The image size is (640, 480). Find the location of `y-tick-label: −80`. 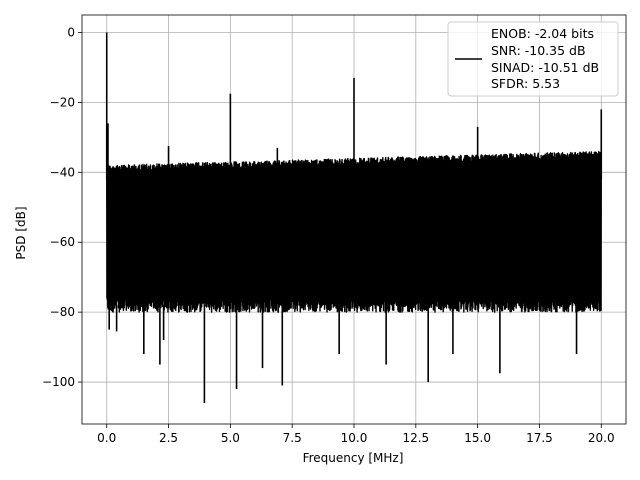

y-tick-label: −80 is located at coordinates (62, 312).